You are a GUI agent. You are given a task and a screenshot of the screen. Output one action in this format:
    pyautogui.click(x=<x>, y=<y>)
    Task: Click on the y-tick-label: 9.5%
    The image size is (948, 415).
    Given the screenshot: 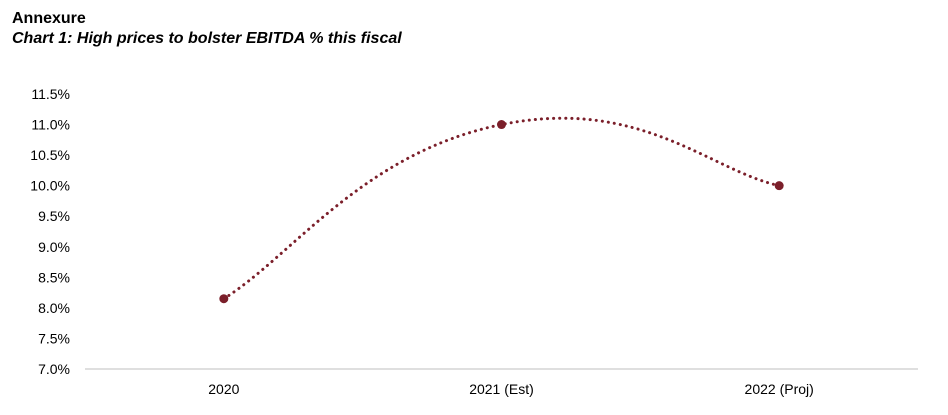 What is the action you would take?
    pyautogui.click(x=54, y=216)
    